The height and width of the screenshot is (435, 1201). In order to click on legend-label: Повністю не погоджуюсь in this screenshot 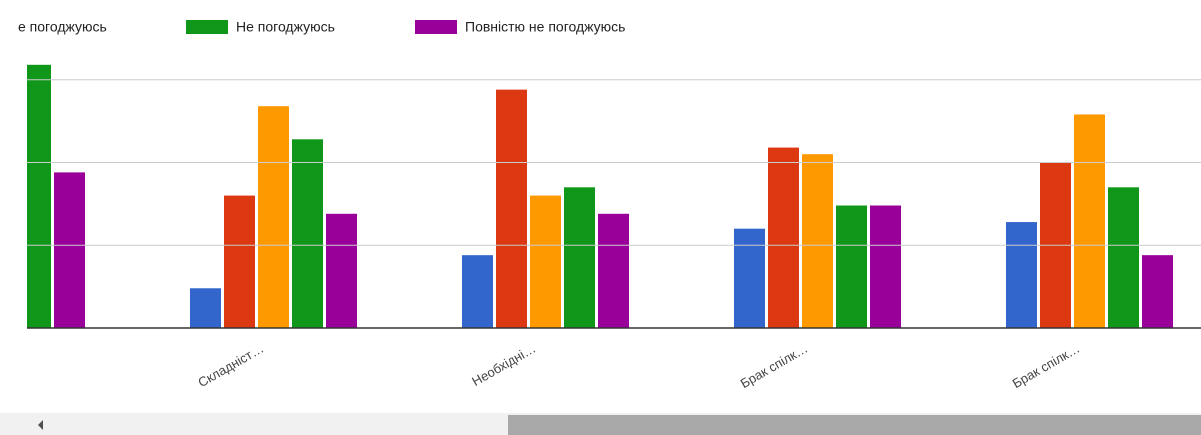, I will do `click(545, 27)`.